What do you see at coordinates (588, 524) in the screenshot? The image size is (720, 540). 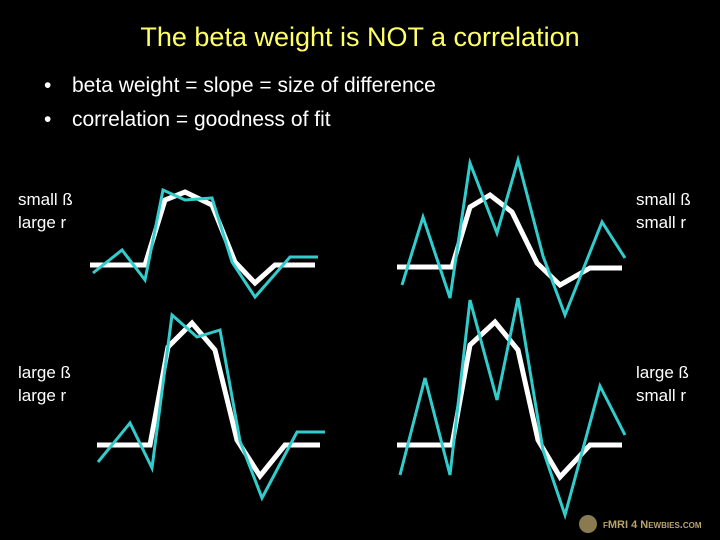 I see `logo-icon` at bounding box center [588, 524].